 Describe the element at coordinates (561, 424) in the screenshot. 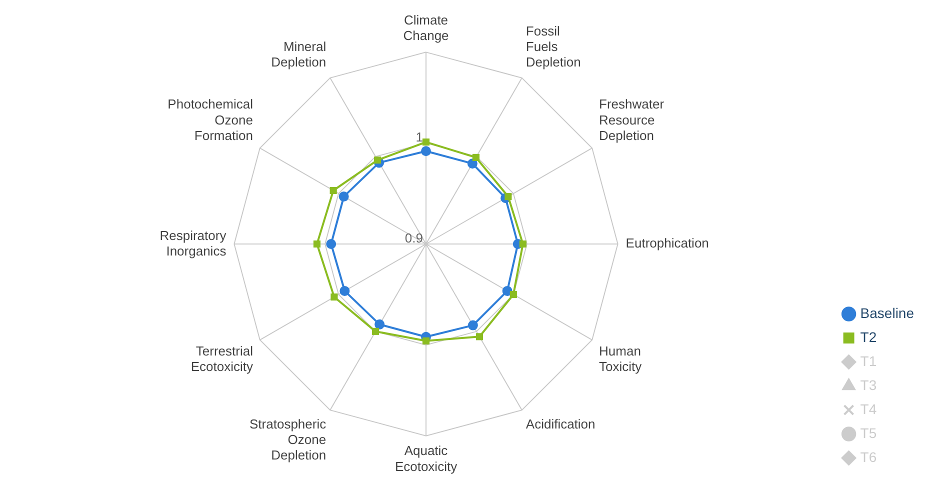

I see `spoke-label: Acidification` at that location.